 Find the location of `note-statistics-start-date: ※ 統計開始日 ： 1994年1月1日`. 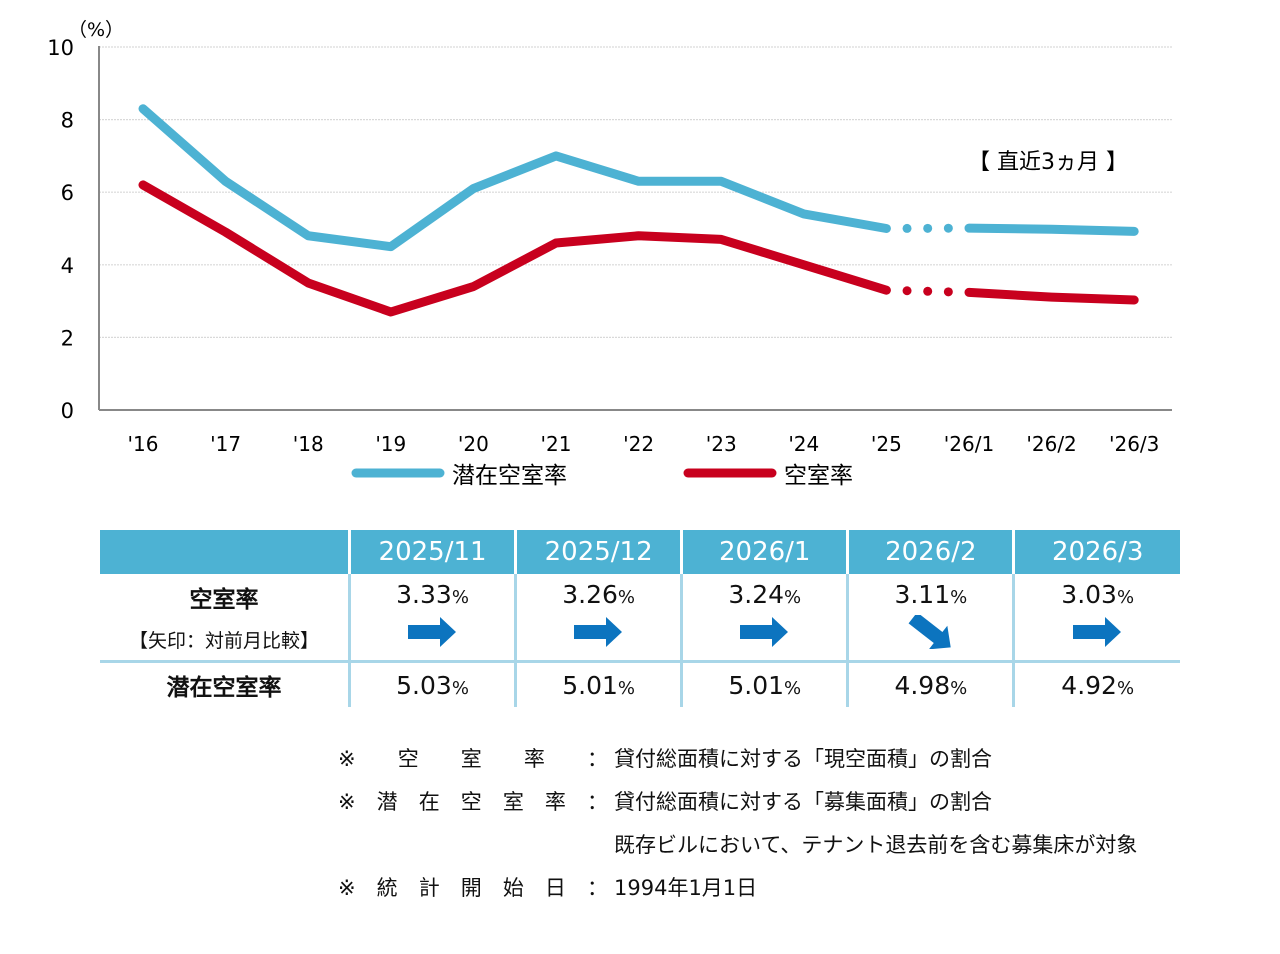

note-statistics-start-date: ※ 統計開始日 ： 1994年1月1日 is located at coordinates (737, 888).